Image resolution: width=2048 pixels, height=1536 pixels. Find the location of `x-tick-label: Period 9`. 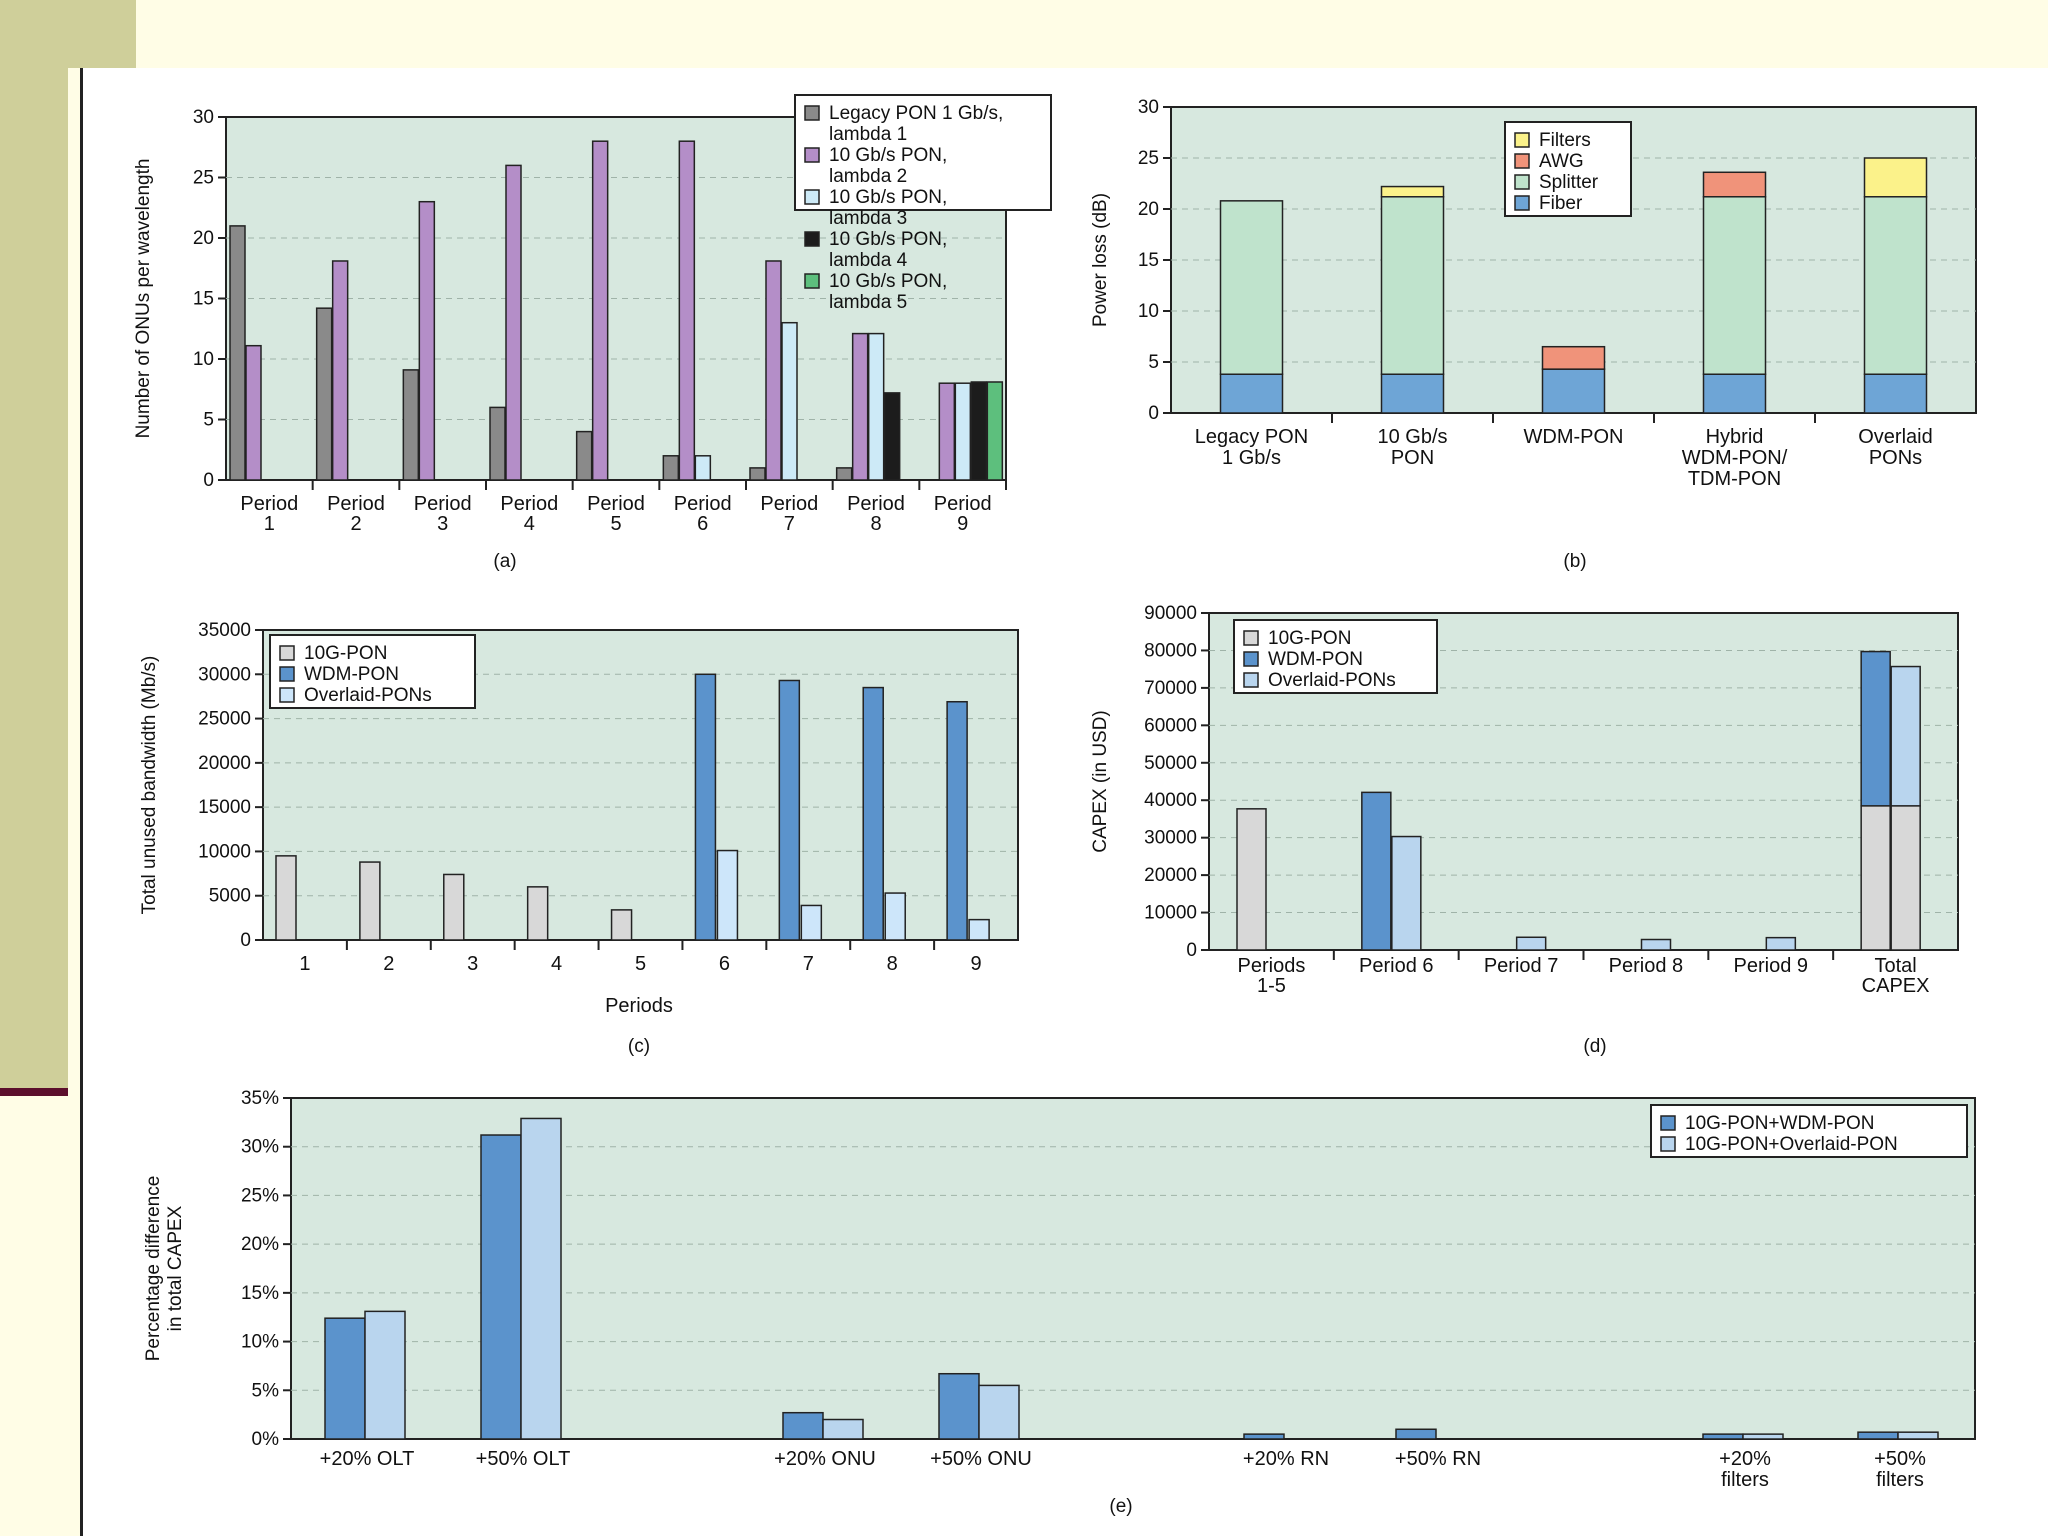

x-tick-label: Period 9 is located at coordinates (1771, 966).